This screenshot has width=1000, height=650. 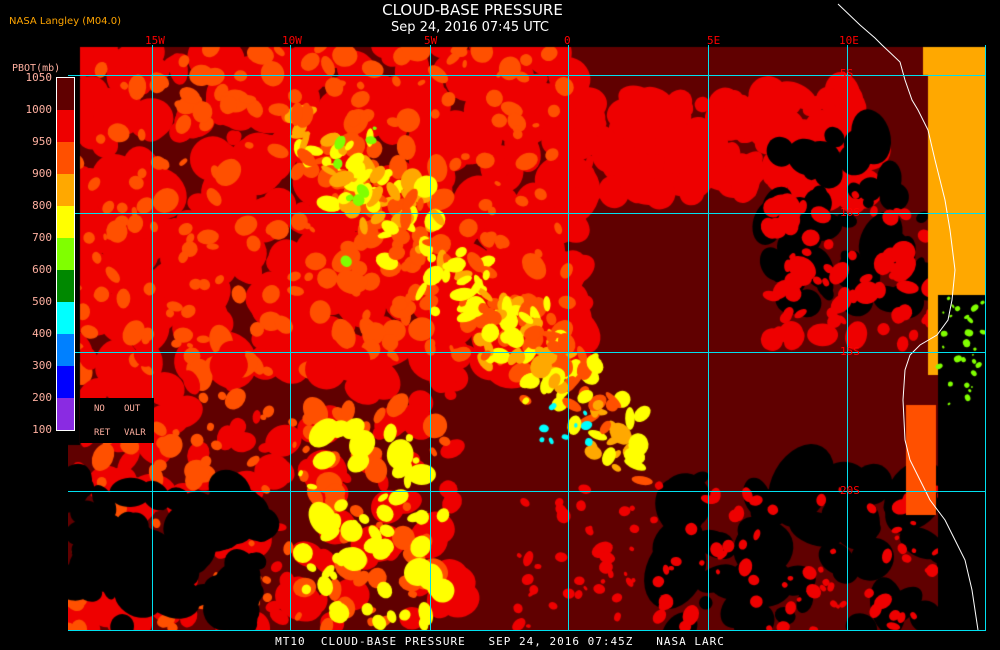 I want to click on grid-line-5w, so click(x=430, y=338).